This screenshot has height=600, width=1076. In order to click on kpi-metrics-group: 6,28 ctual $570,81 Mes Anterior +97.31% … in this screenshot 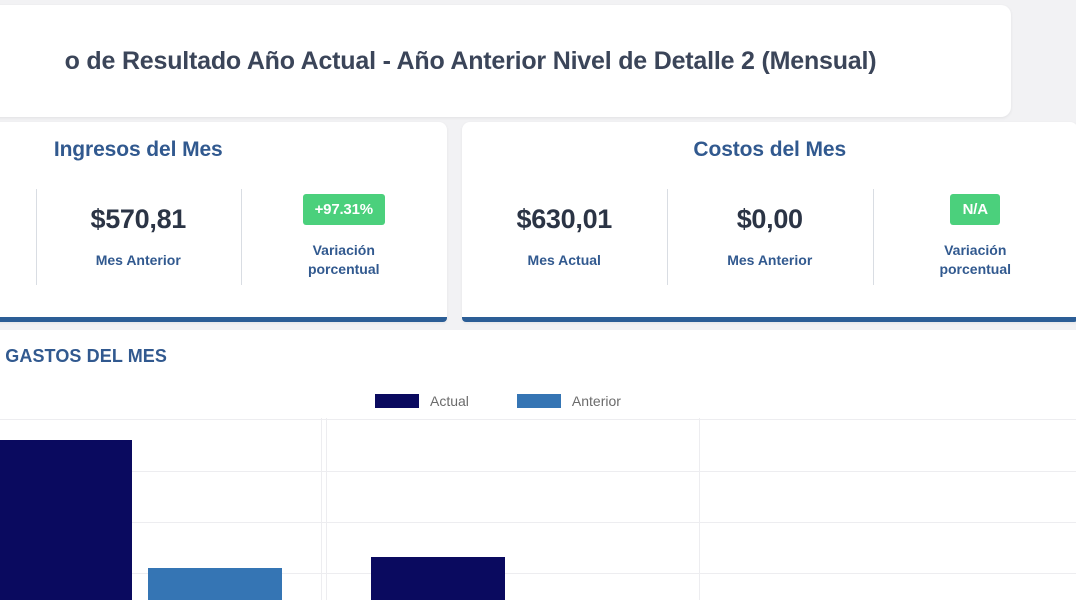, I will do `click(223, 239)`.